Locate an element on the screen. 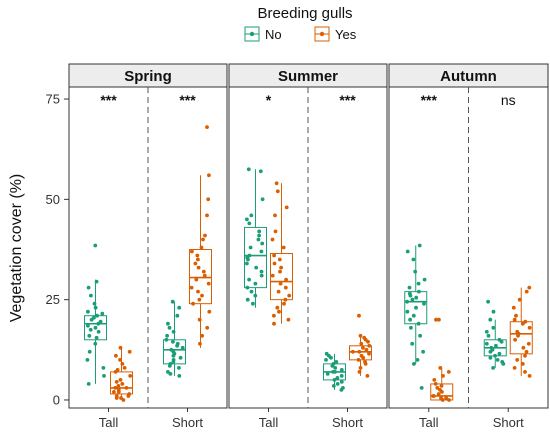 Image resolution: width=550 pixels, height=435 pixels. x-tick-label: Tall is located at coordinates (269, 422).